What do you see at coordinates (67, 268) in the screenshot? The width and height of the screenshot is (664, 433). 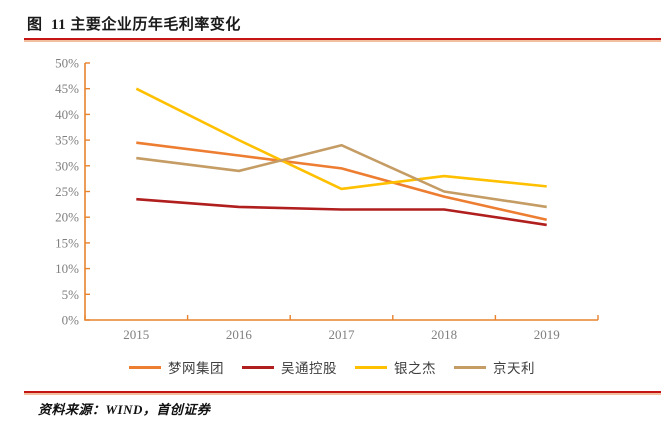 I see `y-tick-label: 10%` at bounding box center [67, 268].